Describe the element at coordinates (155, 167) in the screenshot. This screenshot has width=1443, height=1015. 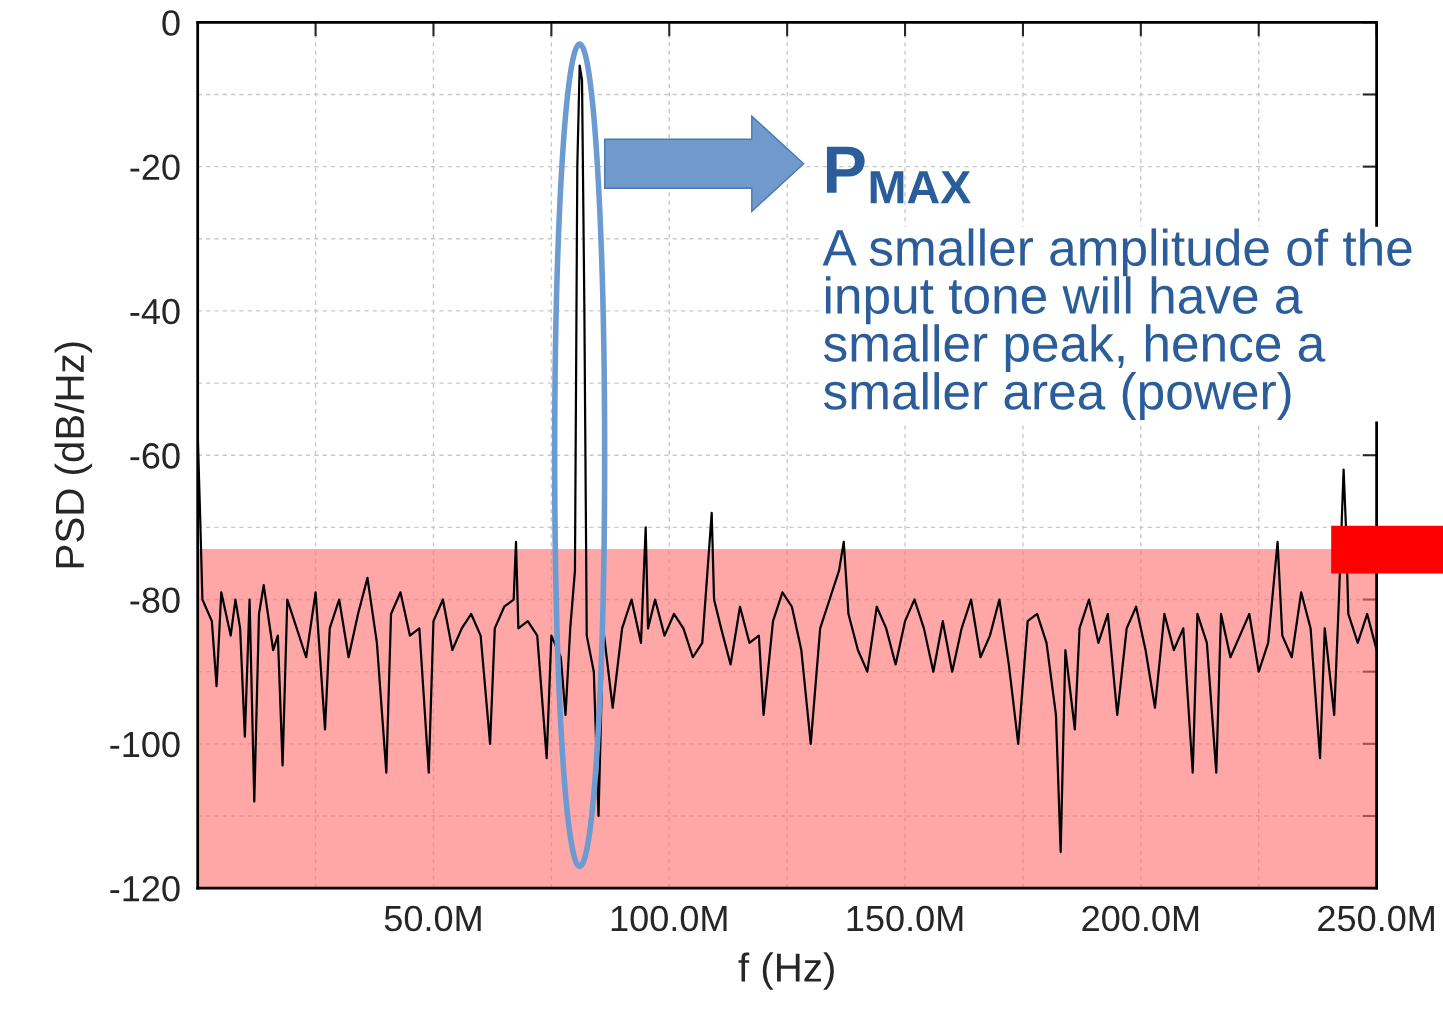
I see `y-tick-label: -20` at that location.